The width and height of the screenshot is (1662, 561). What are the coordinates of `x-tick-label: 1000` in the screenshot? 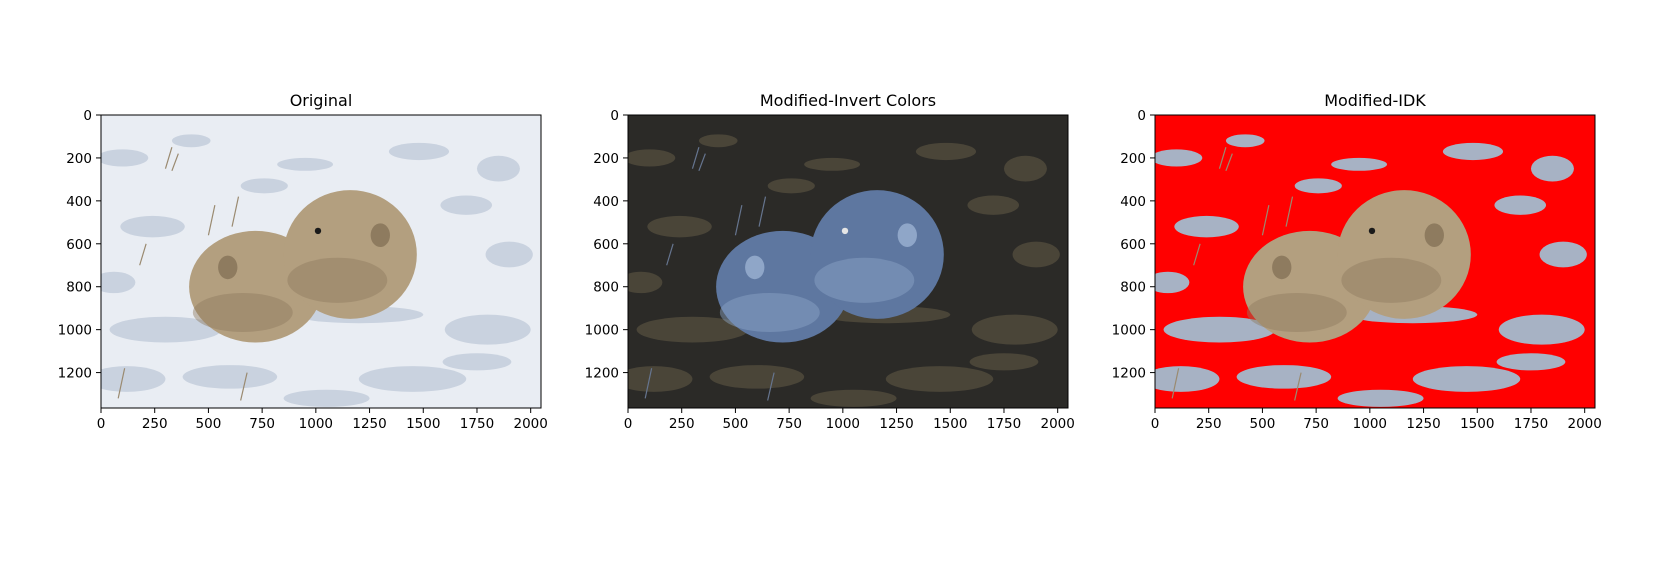 It's located at (316, 424).